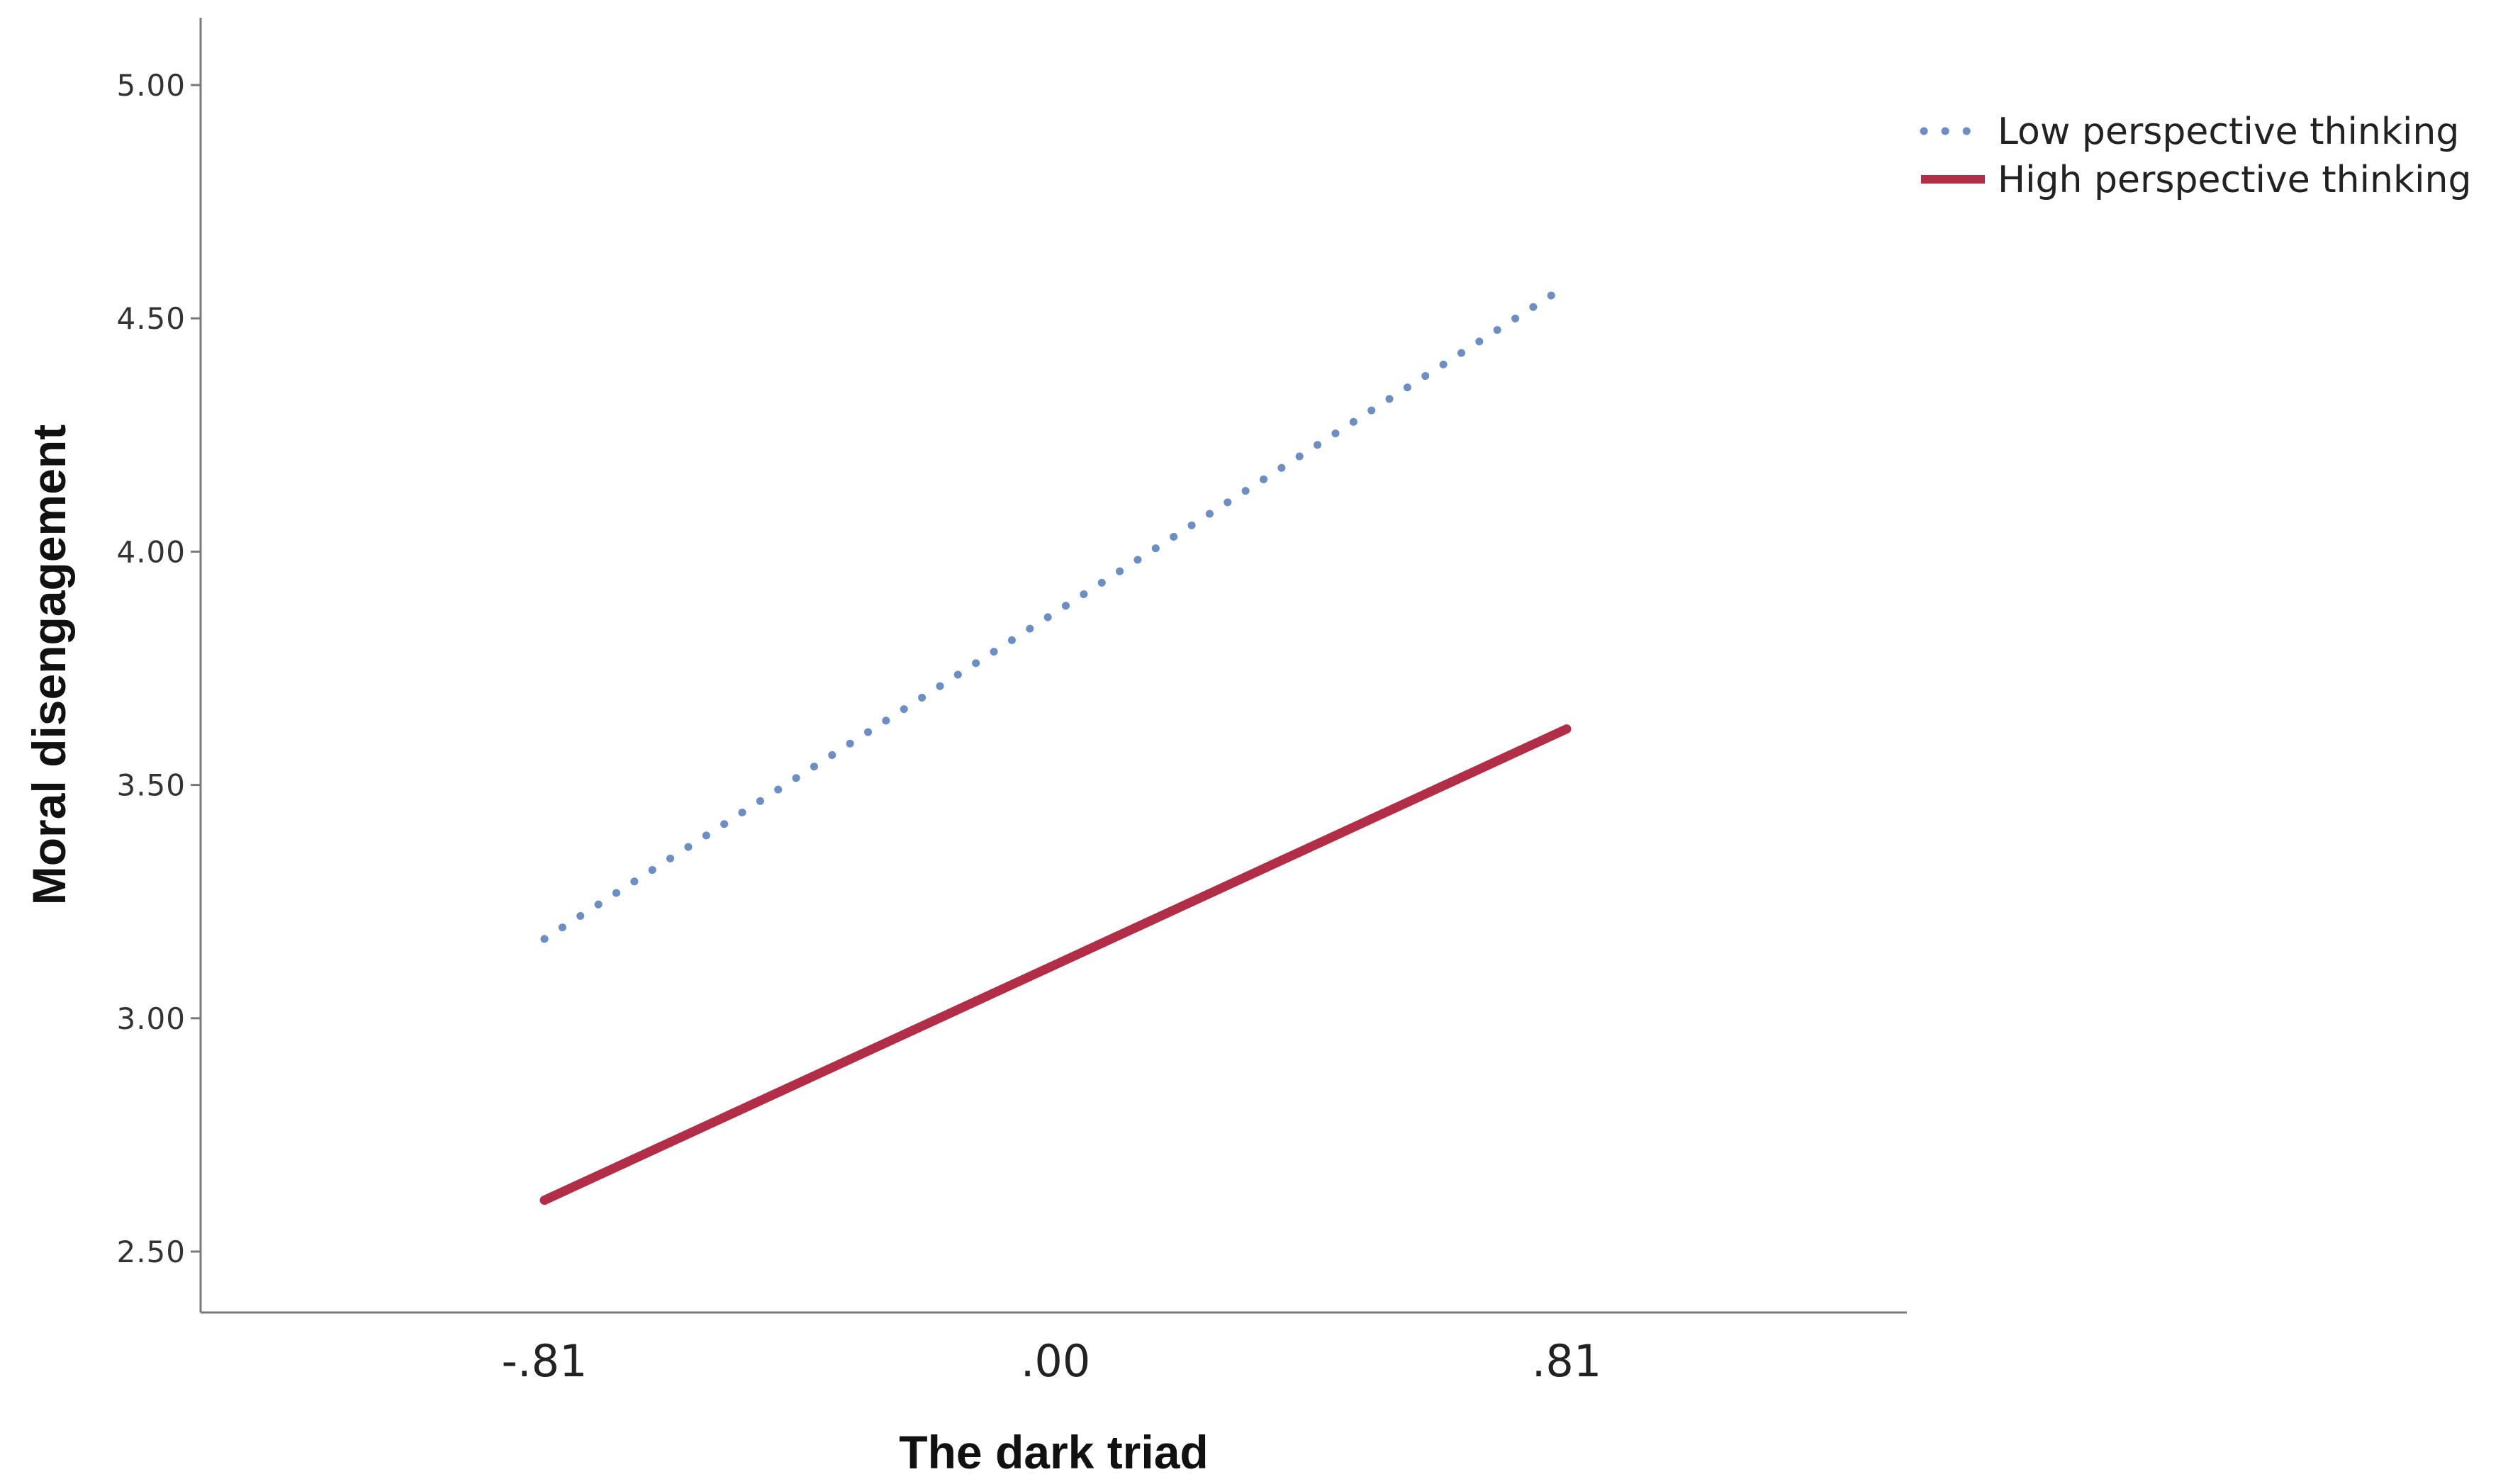  What do you see at coordinates (1055, 964) in the screenshot?
I see `series-line-high-perspective-thinking` at bounding box center [1055, 964].